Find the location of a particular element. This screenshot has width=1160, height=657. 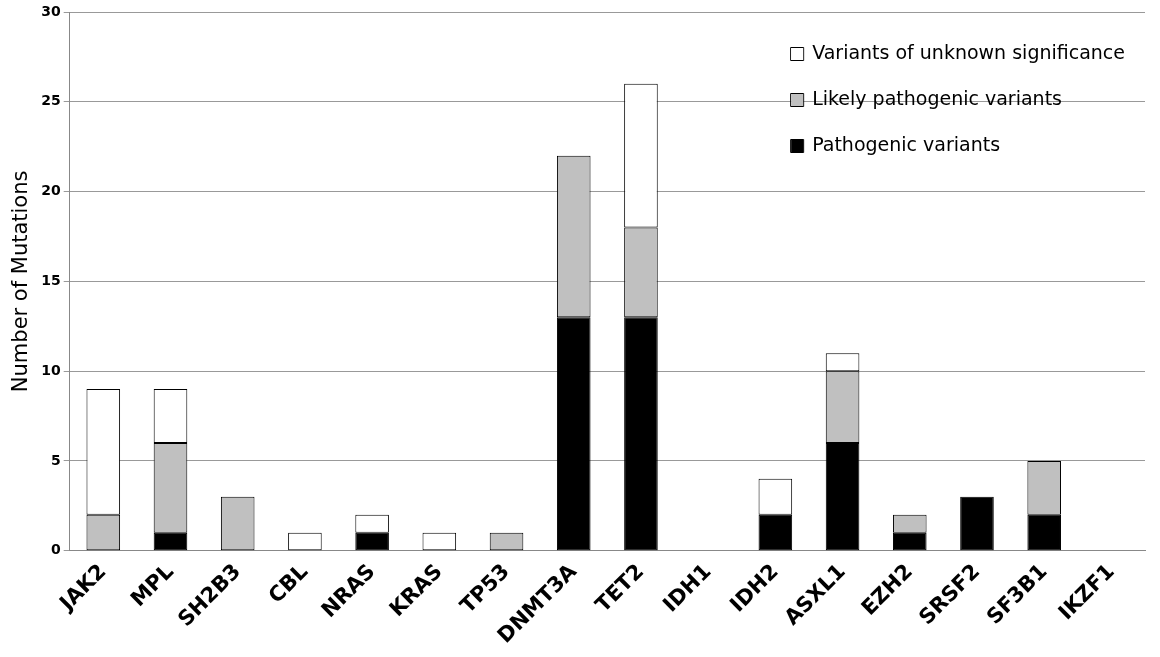

y-tick-label: 15 is located at coordinates (51, 279).